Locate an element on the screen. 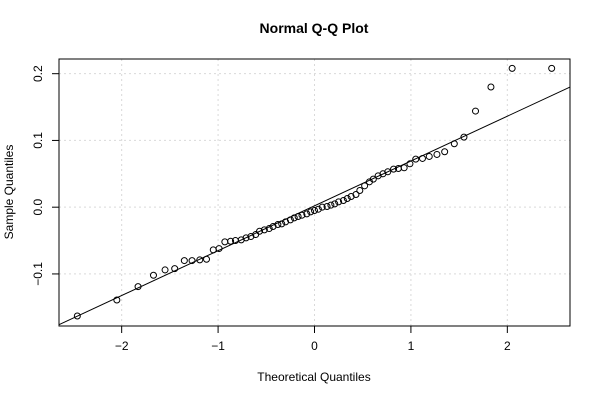 The image size is (599, 400). x-tick-label: −2 is located at coordinates (122, 346).